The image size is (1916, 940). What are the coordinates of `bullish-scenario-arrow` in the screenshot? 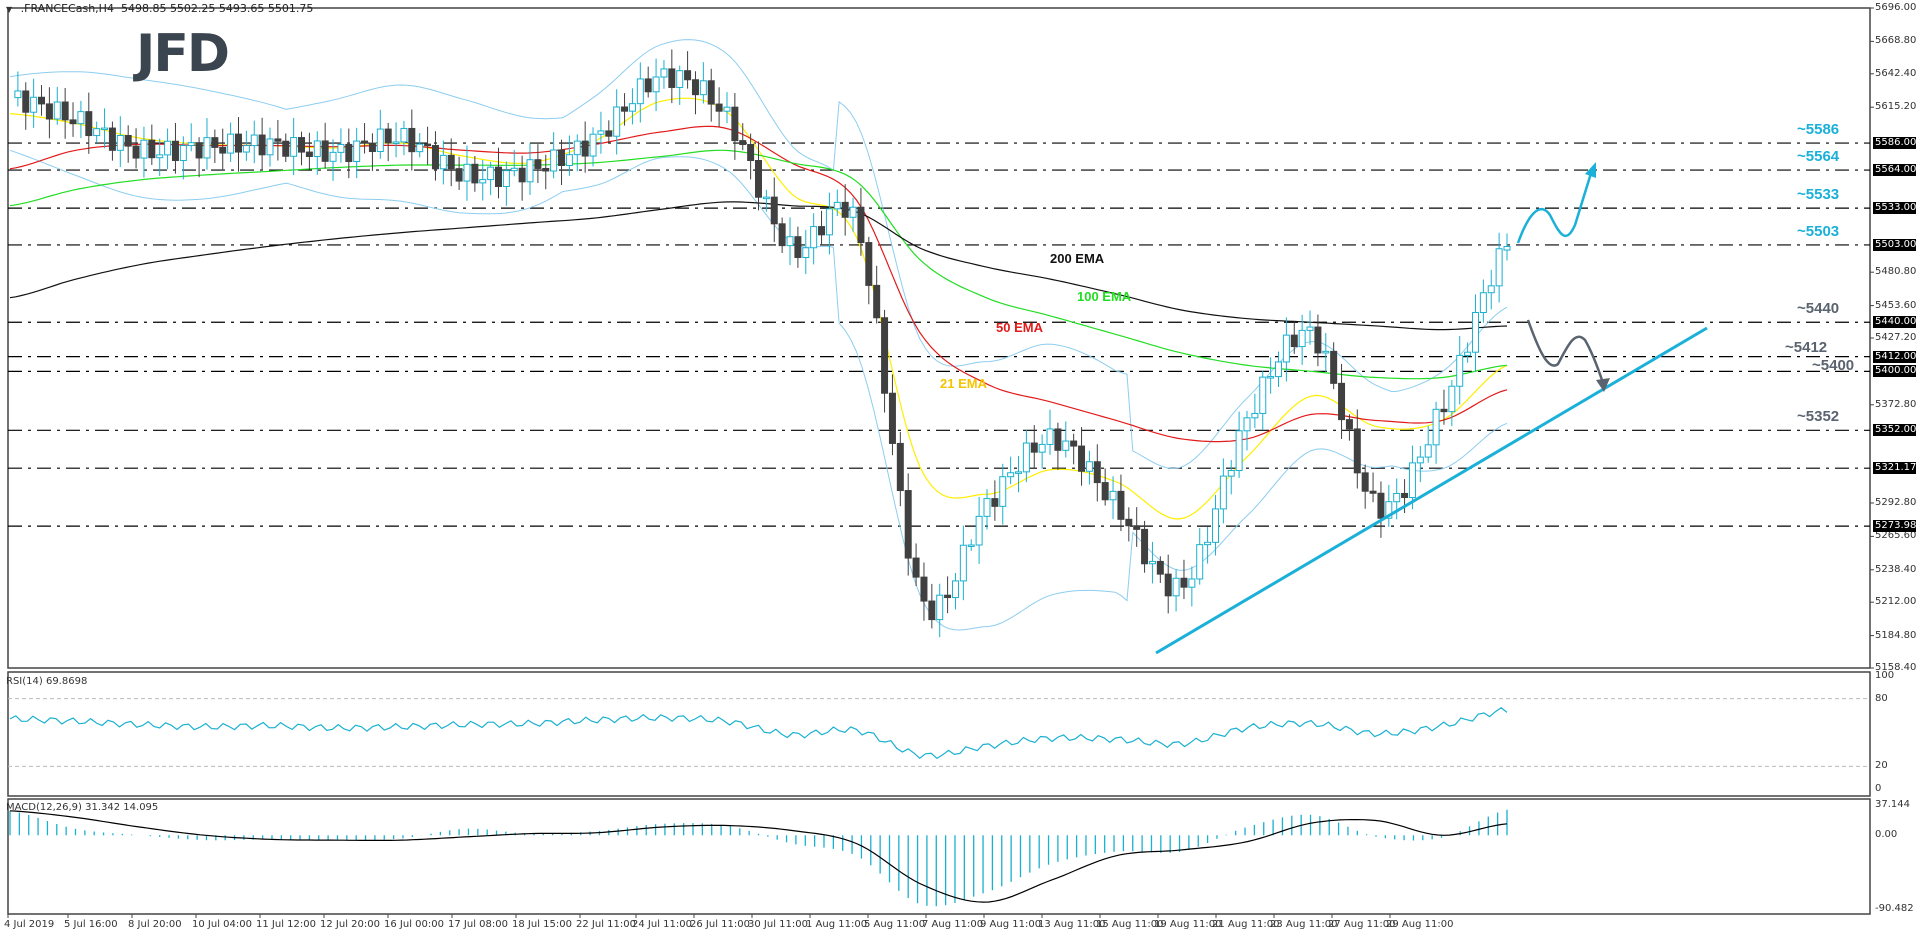 It's located at (1555, 206).